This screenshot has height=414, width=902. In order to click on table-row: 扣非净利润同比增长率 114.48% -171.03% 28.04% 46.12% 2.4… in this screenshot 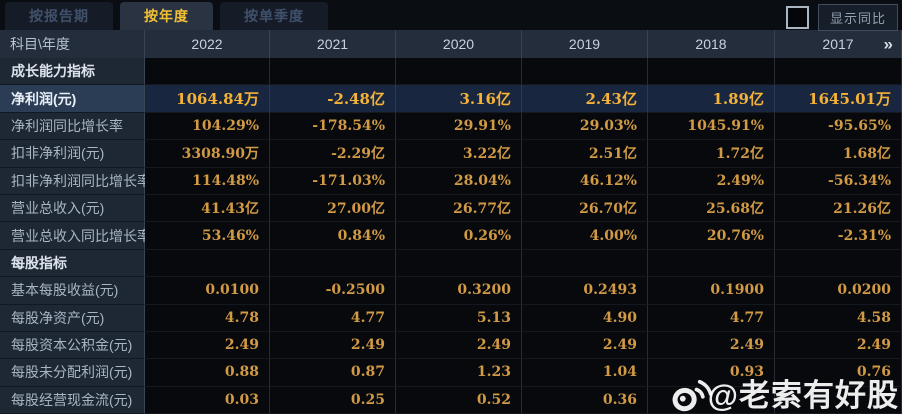, I will do `click(451, 181)`.